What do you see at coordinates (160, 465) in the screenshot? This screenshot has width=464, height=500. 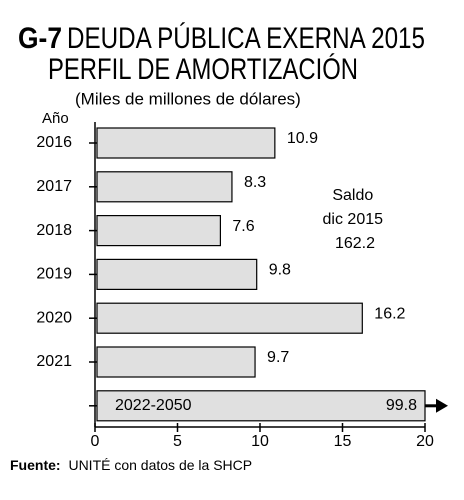 I see `source-text: UNITÉ con datos de la SHCP` at bounding box center [160, 465].